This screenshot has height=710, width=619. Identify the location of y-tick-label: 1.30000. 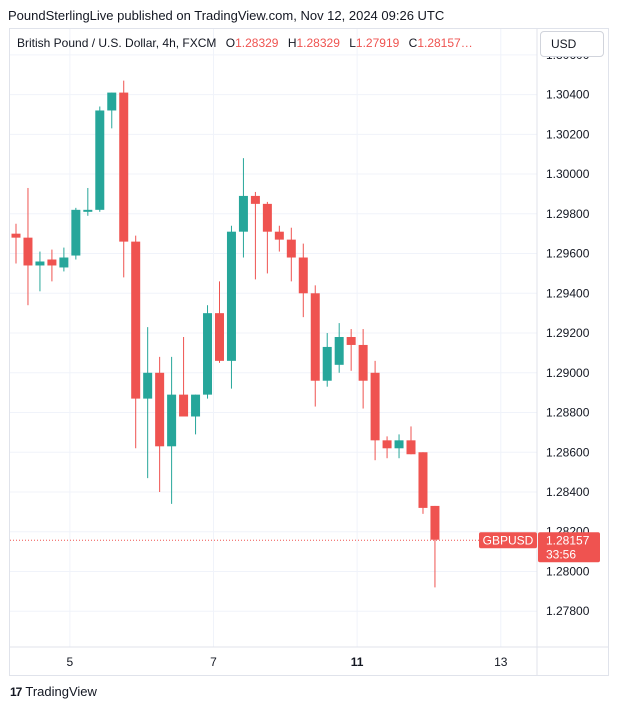
(568, 174).